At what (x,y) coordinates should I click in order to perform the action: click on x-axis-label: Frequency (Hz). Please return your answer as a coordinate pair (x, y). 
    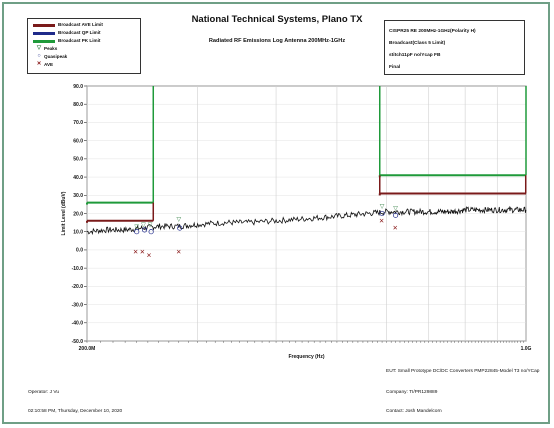
    Looking at the image, I should click on (306, 357).